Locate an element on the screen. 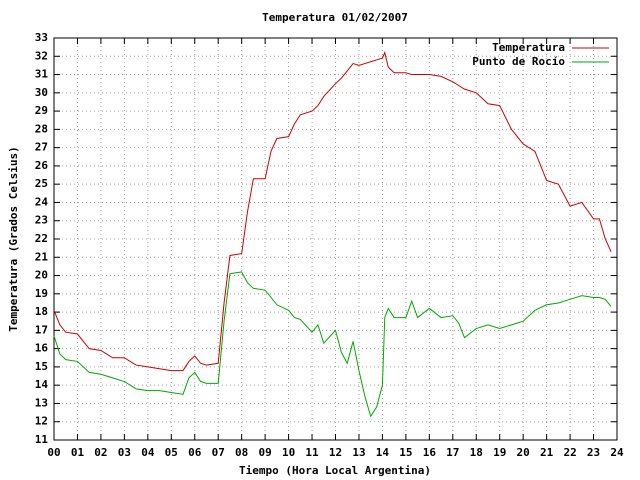 The height and width of the screenshot is (480, 640). y-tick-label: 30 is located at coordinates (41, 92).